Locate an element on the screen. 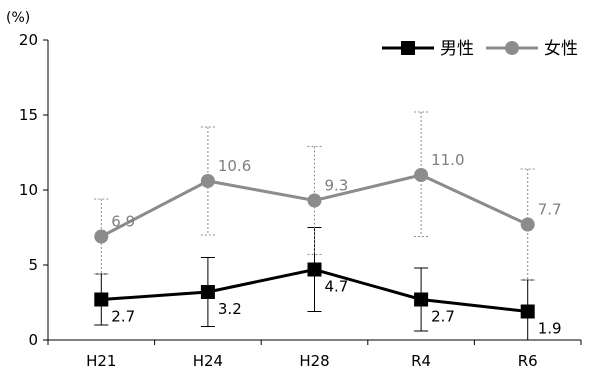  y-axis-unit-label: (%) is located at coordinates (18, 18).